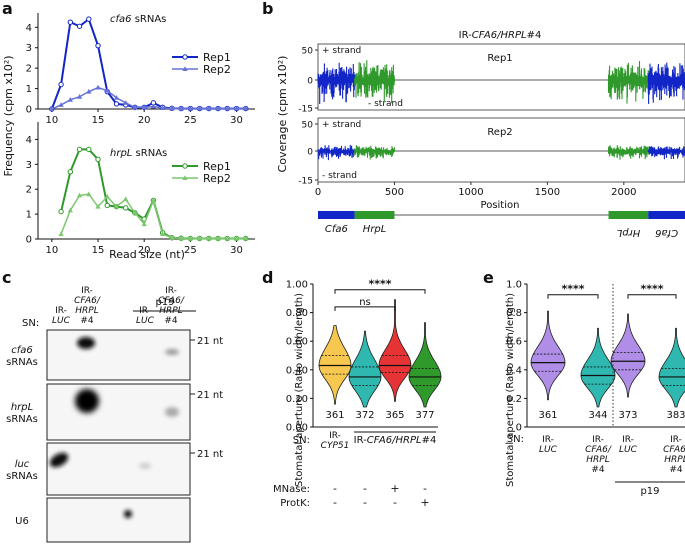 This screenshot has height=545, width=685. What do you see at coordinates (297, 313) in the screenshot?
I see `violin-ytick-label: 0.80` at bounding box center [297, 313].